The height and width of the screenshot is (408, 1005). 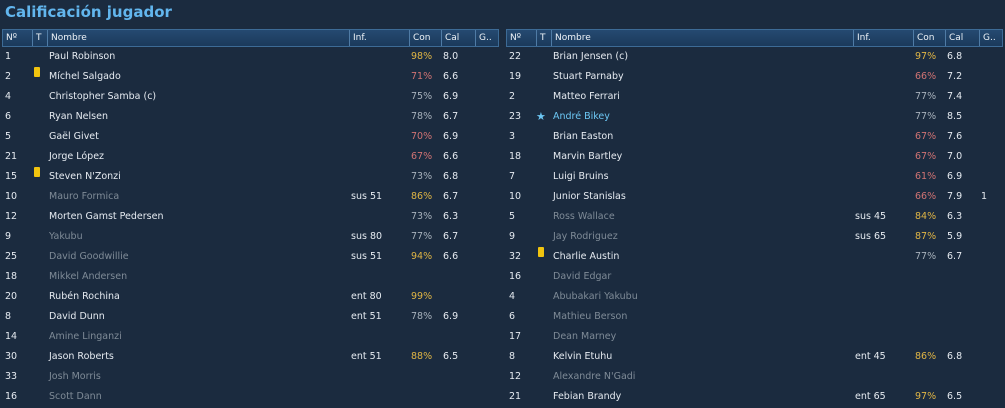 What do you see at coordinates (586, 256) in the screenshot?
I see `player-name: Charlie Austin` at bounding box center [586, 256].